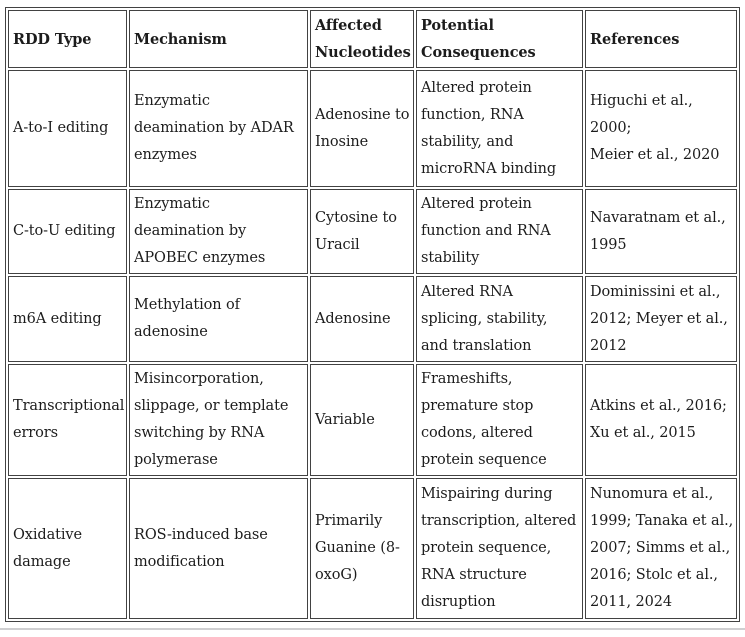 The image size is (745, 637). I want to click on cell-rdd-type: A-to-I editing, so click(67, 128).